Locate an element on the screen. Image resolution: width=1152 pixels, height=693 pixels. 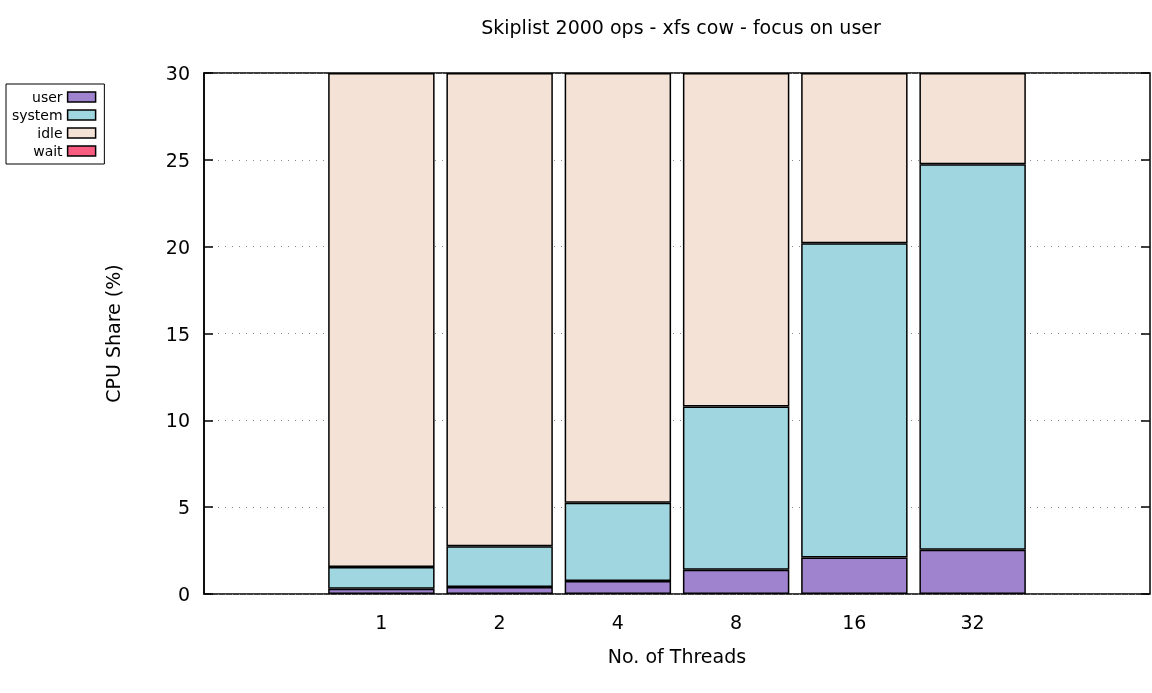
legend-label: idle is located at coordinates (50, 133).